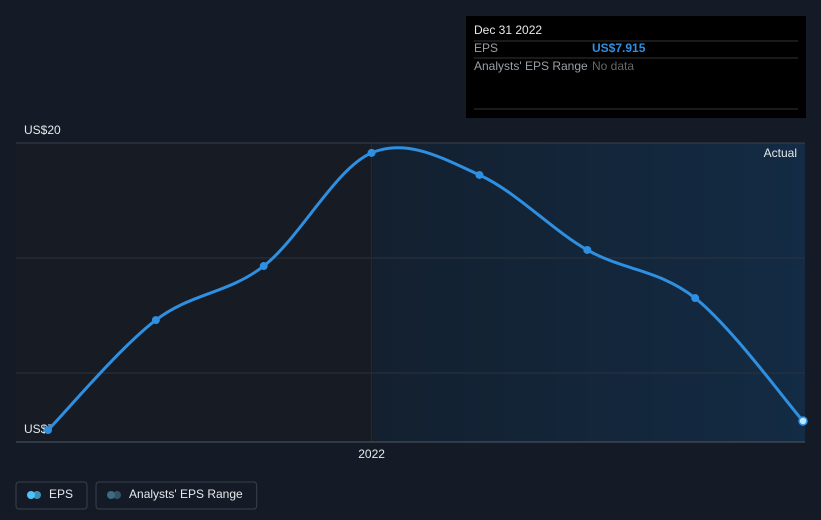 This screenshot has width=821, height=520. I want to click on legend-item: EPS, so click(51, 495).